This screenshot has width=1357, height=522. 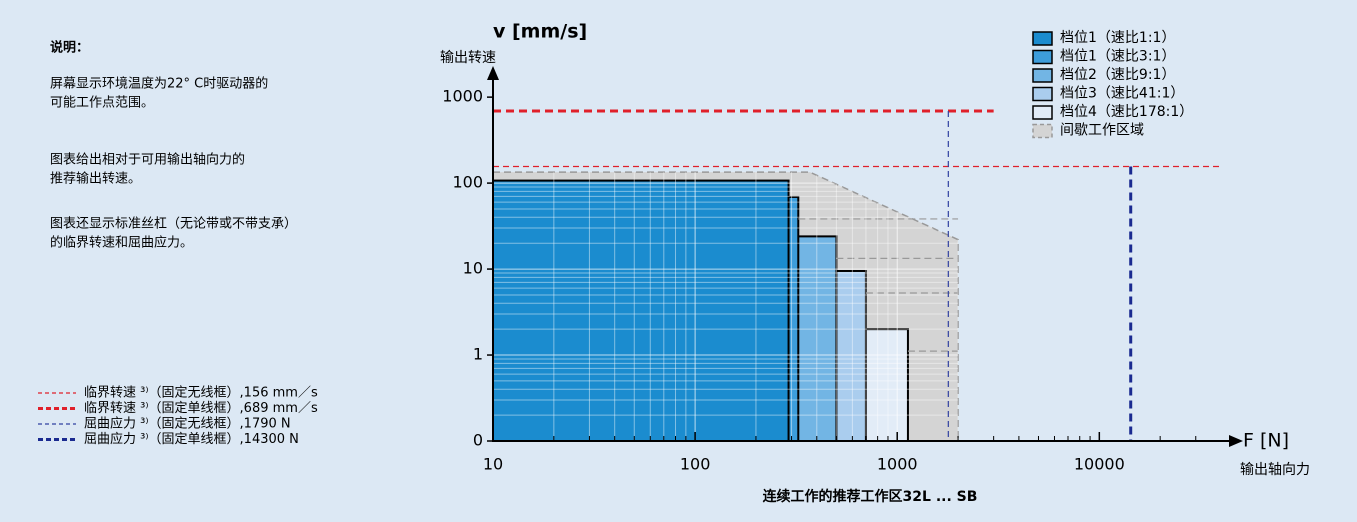 I want to click on legend-label: 档位4（速比178:1）, so click(x=1126, y=112).